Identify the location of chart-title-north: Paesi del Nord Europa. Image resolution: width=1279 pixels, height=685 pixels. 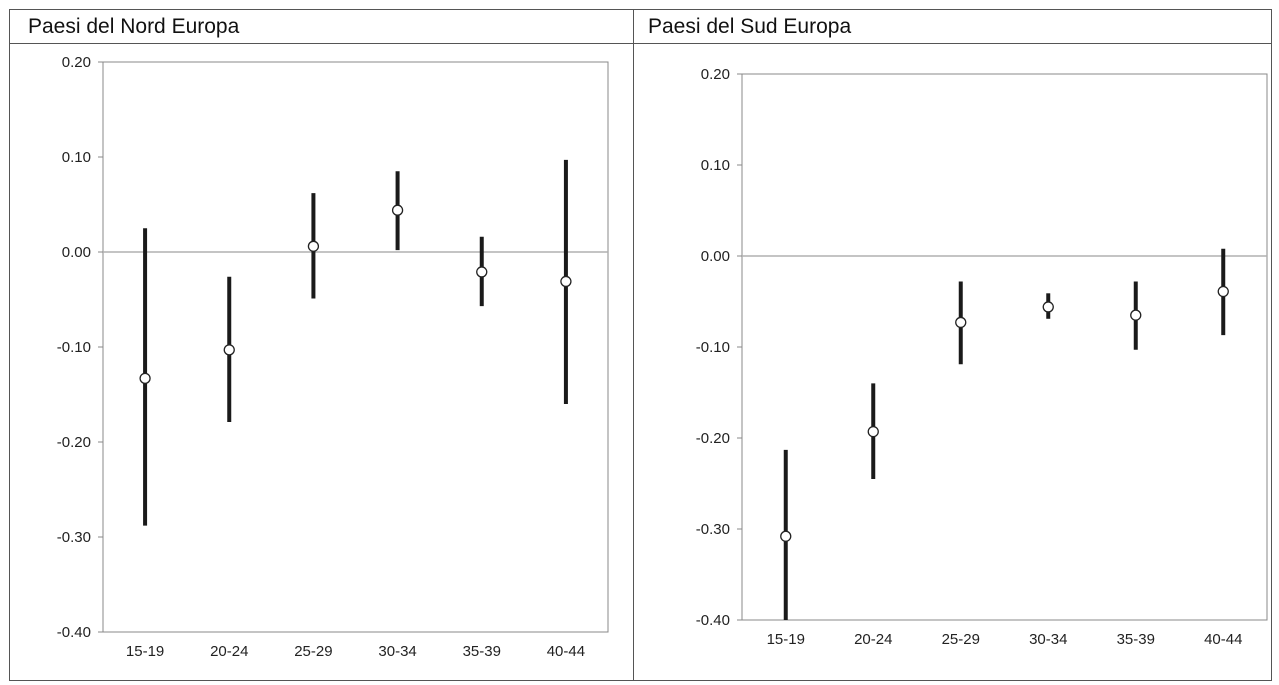
(134, 26).